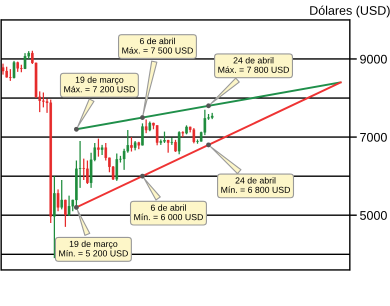 The height and width of the screenshot is (306, 390). Describe the element at coordinates (255, 185) in the screenshot. I see `annotation: 24 de abril Mín. = 6 800 USD` at that location.